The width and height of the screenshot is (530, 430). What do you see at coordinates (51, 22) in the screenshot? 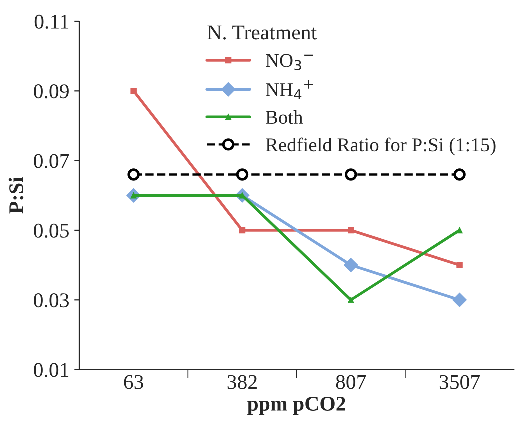
I see `y-tick-label: 0.11` at bounding box center [51, 22].